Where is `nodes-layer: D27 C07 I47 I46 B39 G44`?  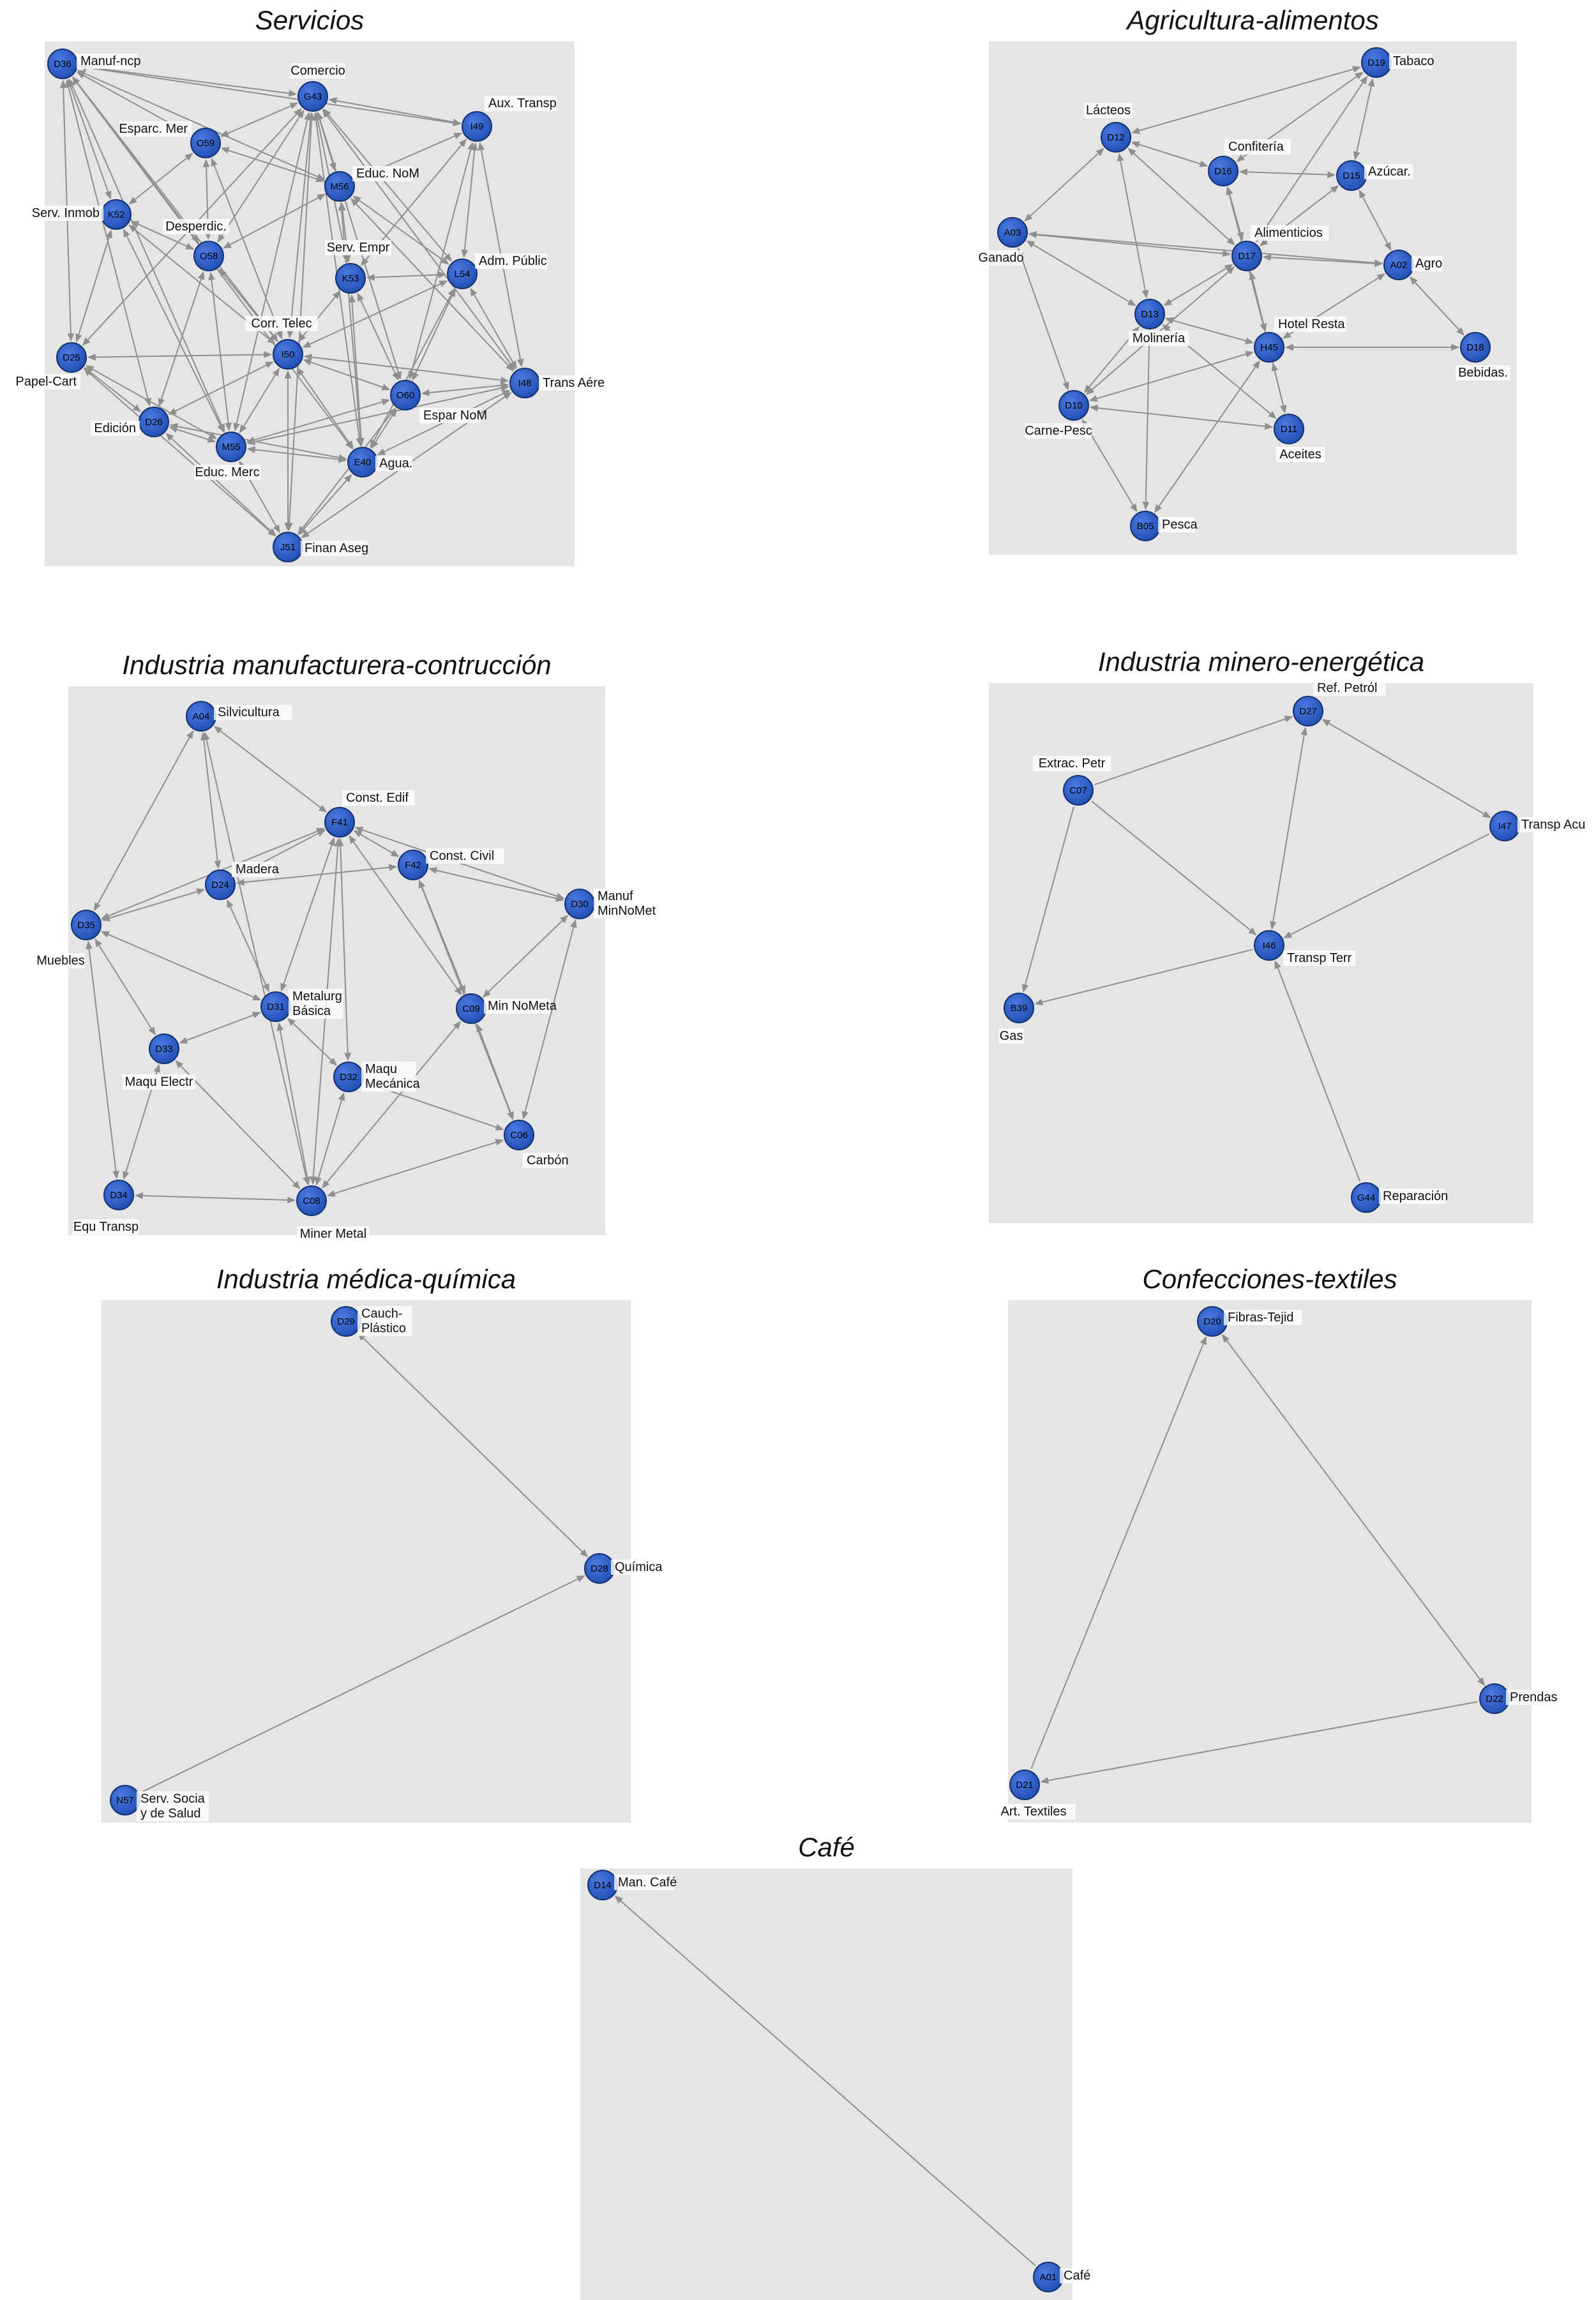 nodes-layer: D27 C07 I47 I46 B39 G44 is located at coordinates (1262, 954).